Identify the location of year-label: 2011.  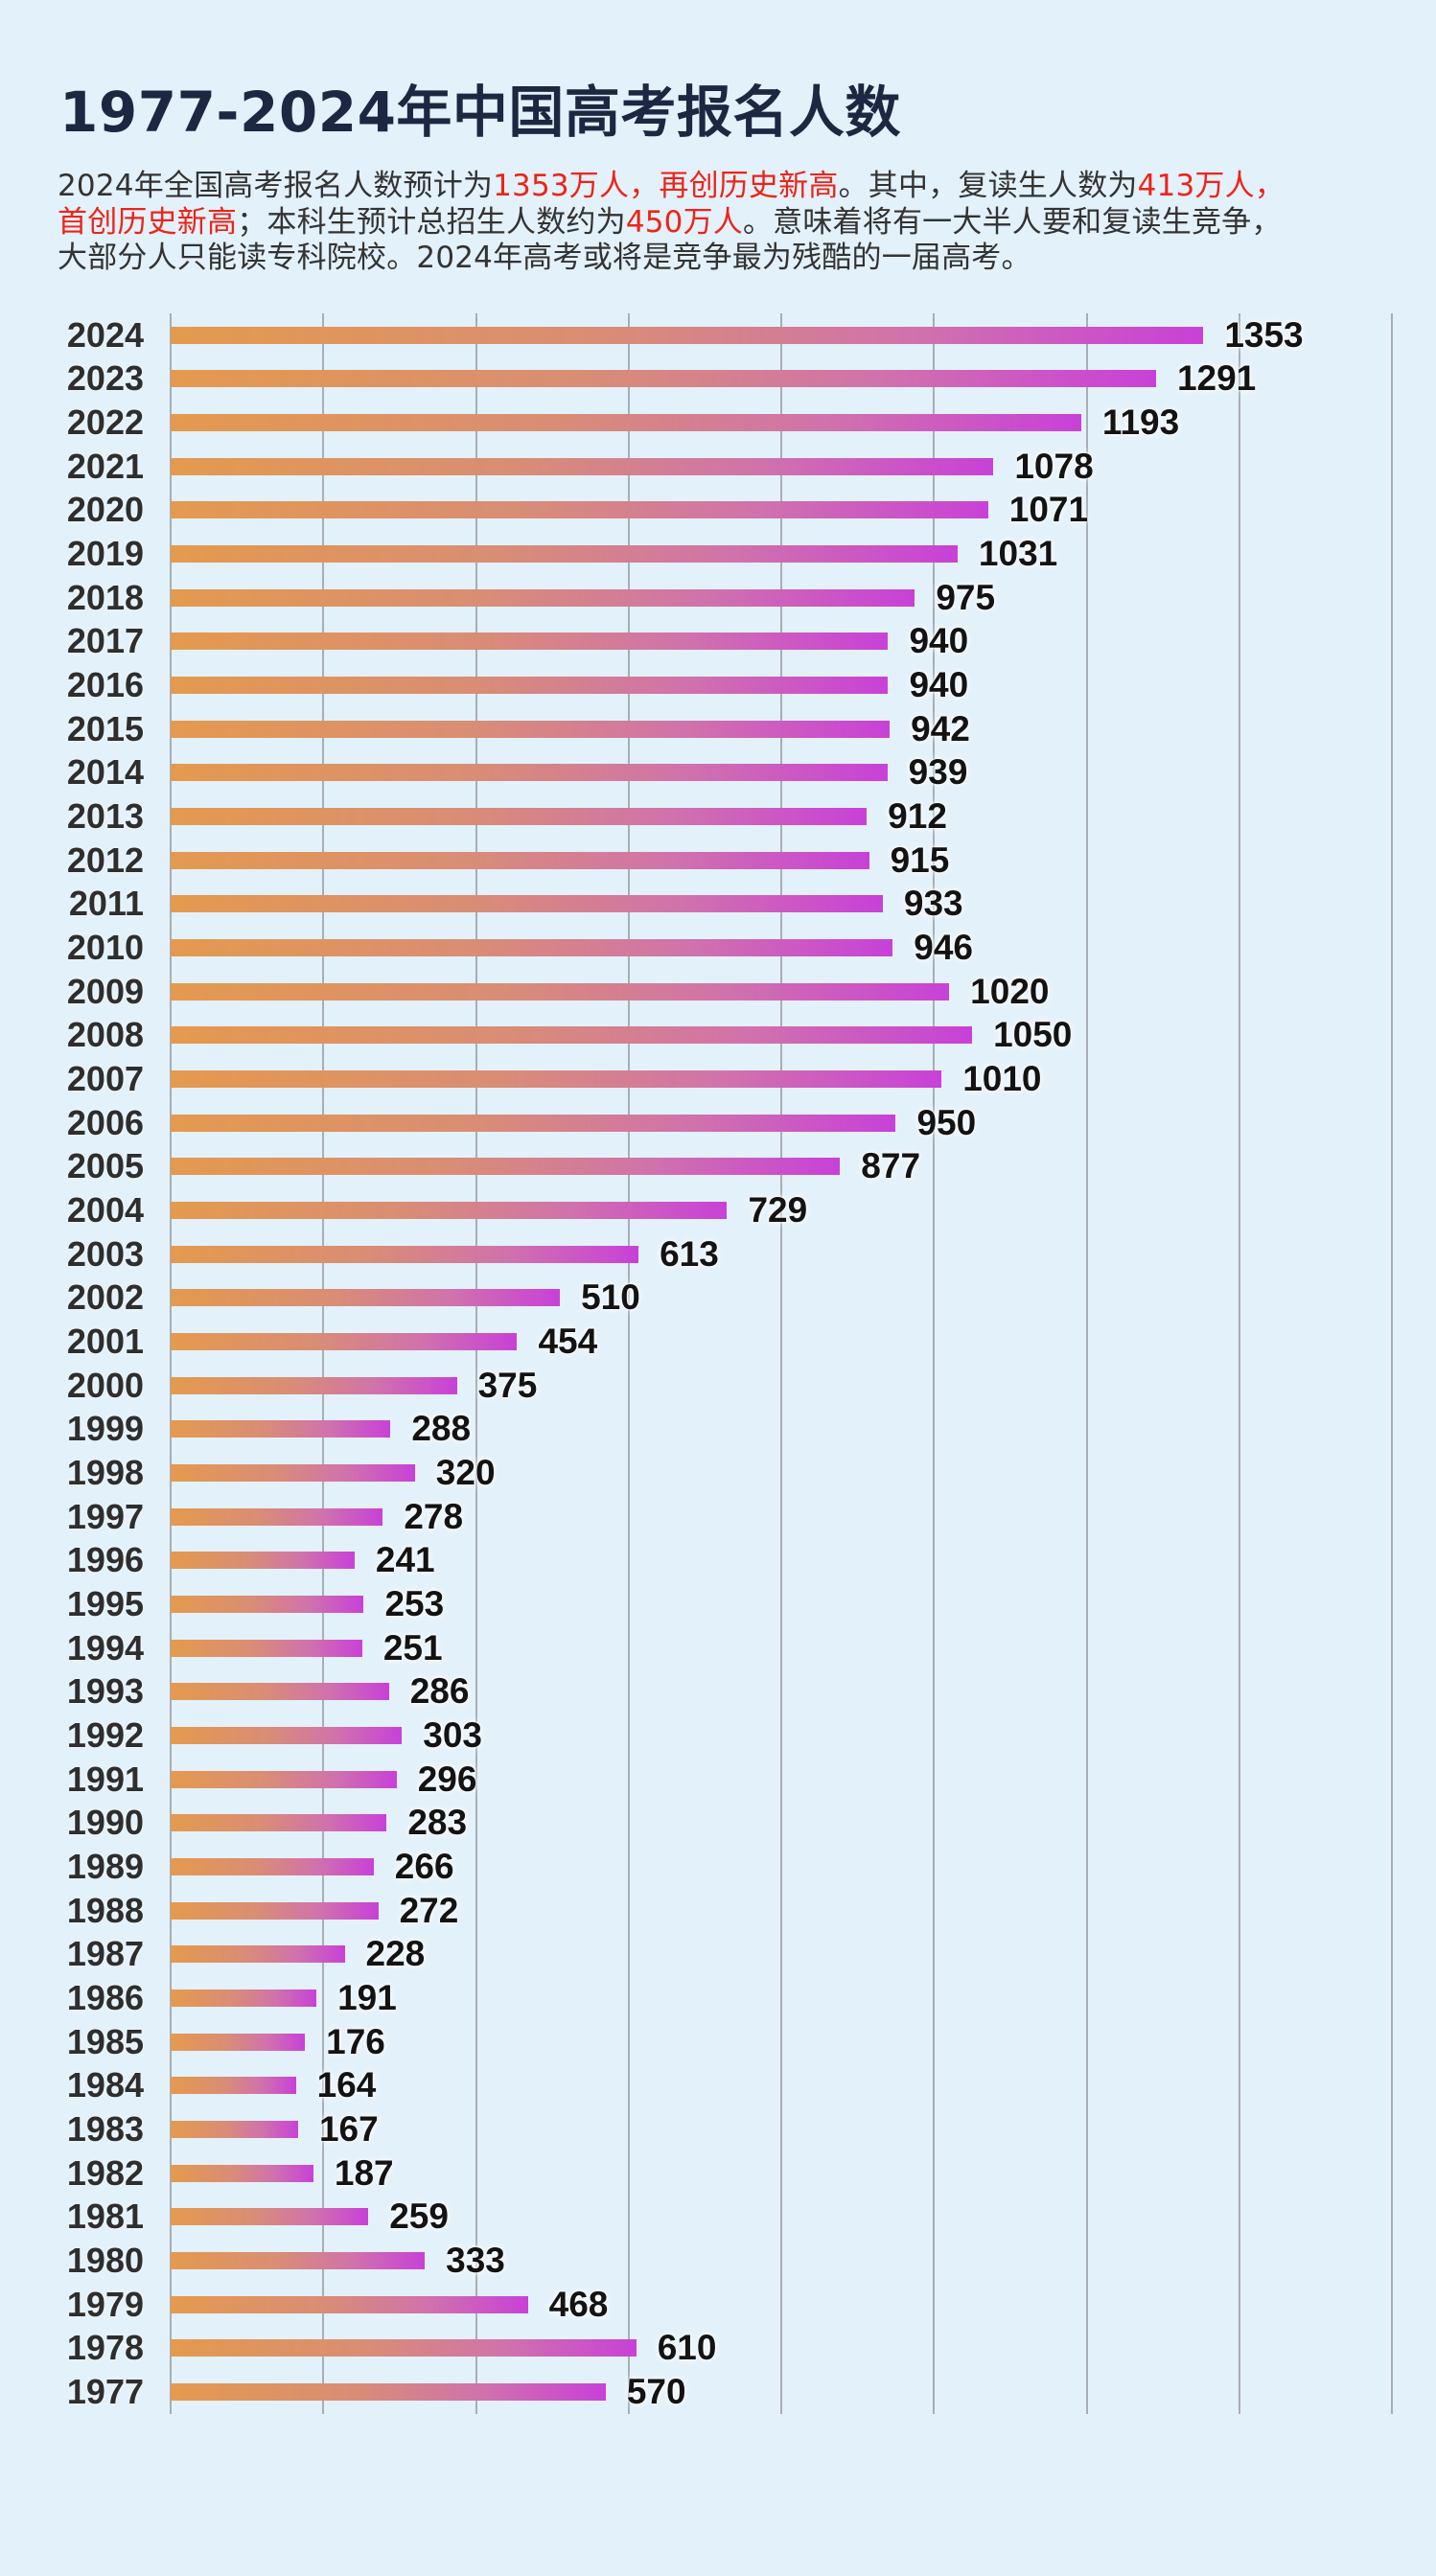
(106, 904).